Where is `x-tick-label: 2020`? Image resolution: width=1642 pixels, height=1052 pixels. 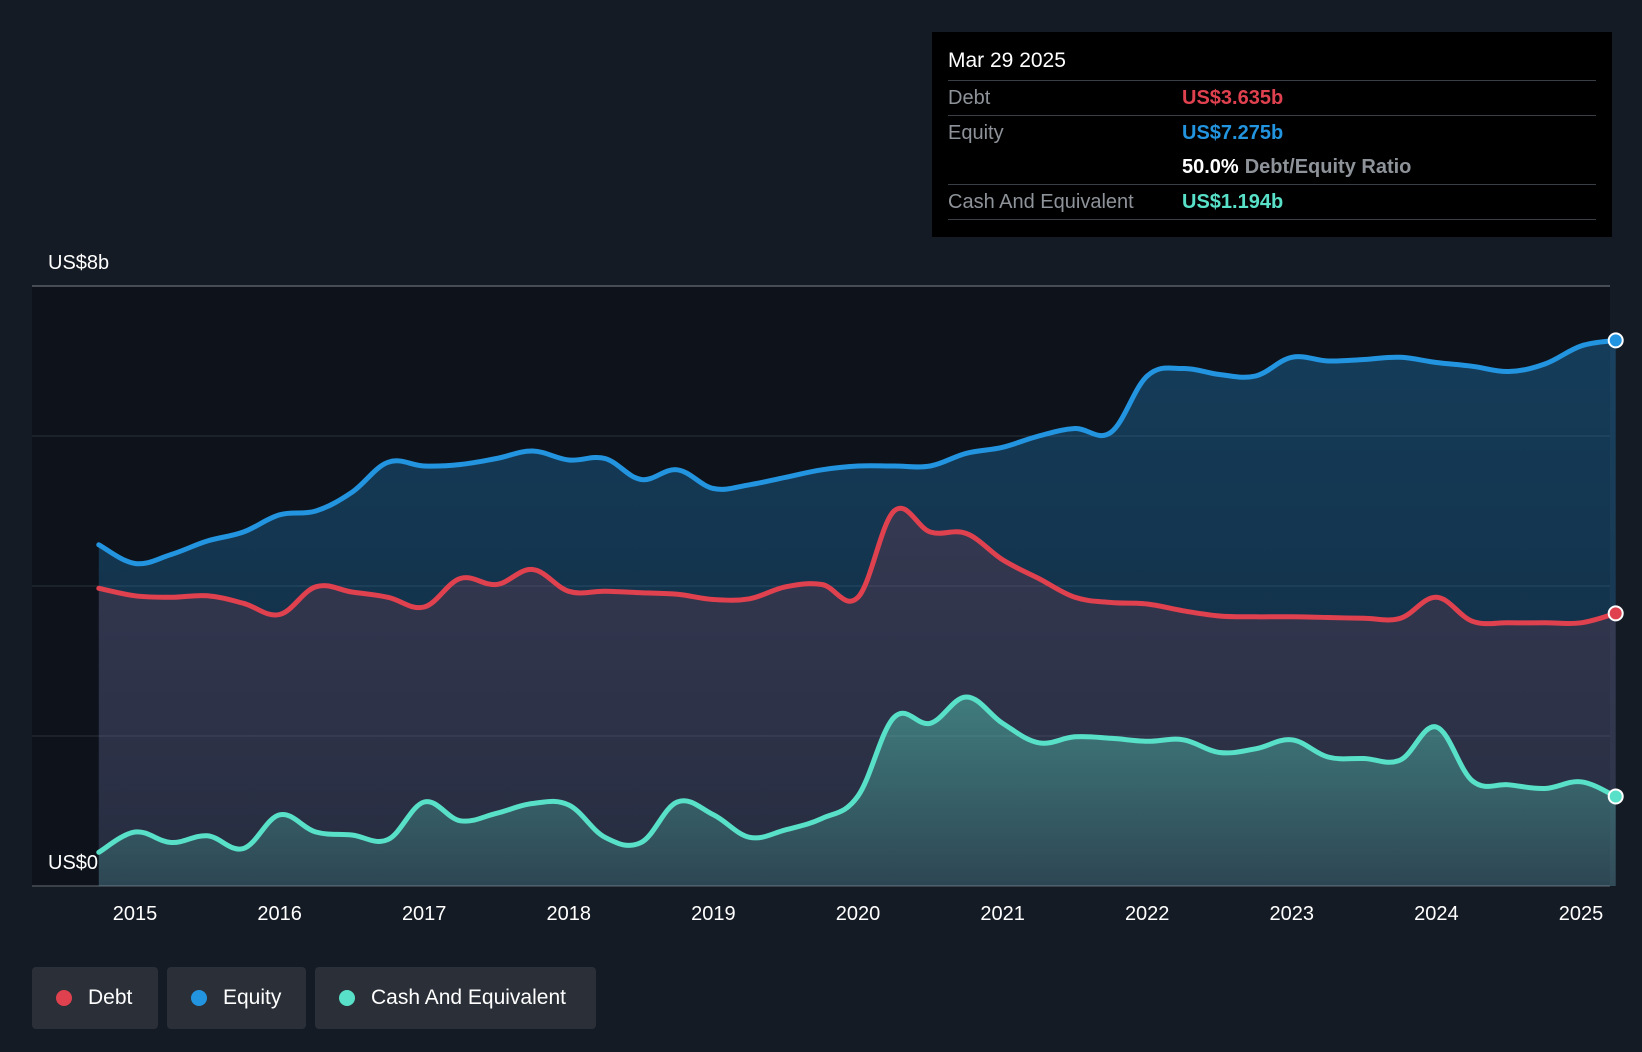
x-tick-label: 2020 is located at coordinates (858, 914).